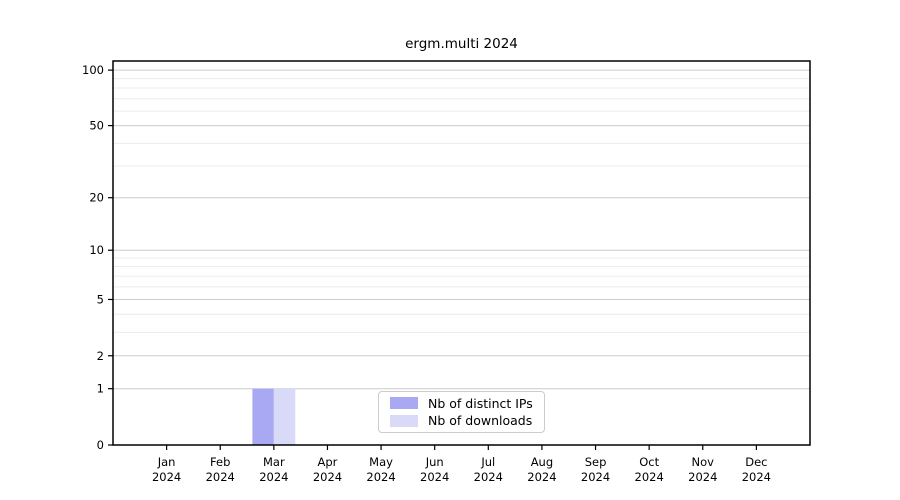 The height and width of the screenshot is (500, 900). Describe the element at coordinates (756, 462) in the screenshot. I see `x-tick-label-month-dec: Dec` at that location.